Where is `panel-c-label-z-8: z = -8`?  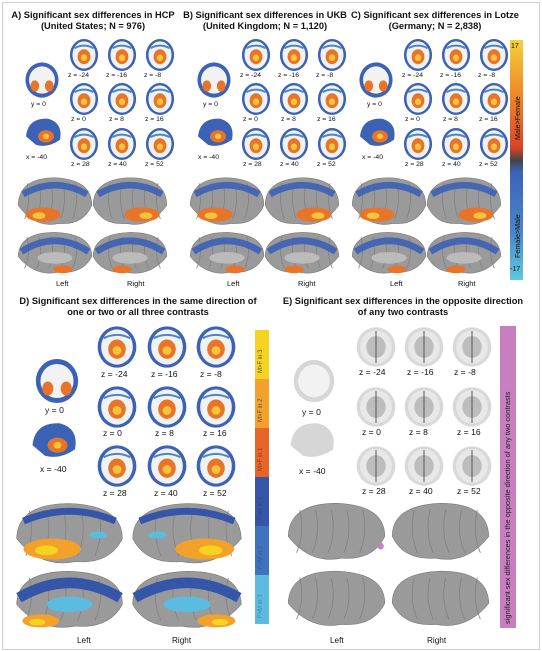 panel-c-label-z-8: z = -8 is located at coordinates (487, 75).